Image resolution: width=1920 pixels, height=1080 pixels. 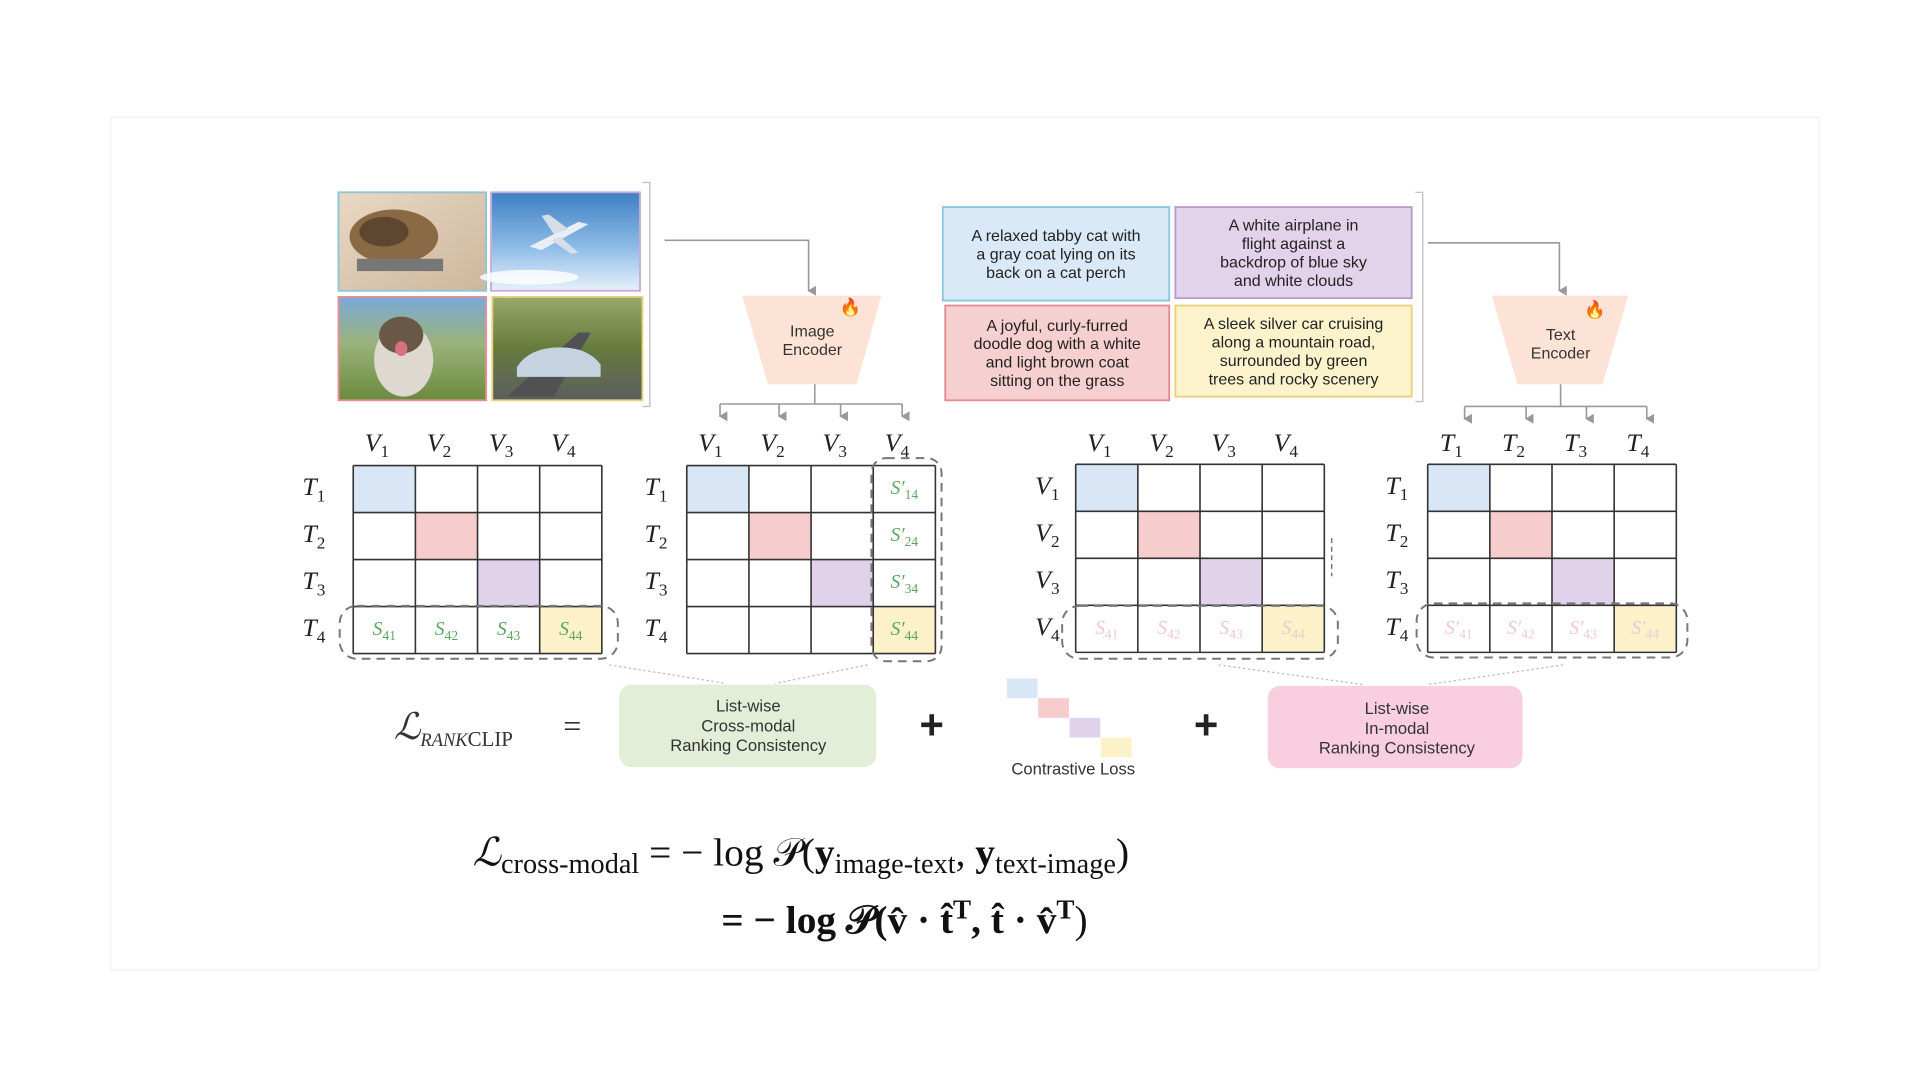 What do you see at coordinates (571, 630) in the screenshot?
I see `score-value: S44` at bounding box center [571, 630].